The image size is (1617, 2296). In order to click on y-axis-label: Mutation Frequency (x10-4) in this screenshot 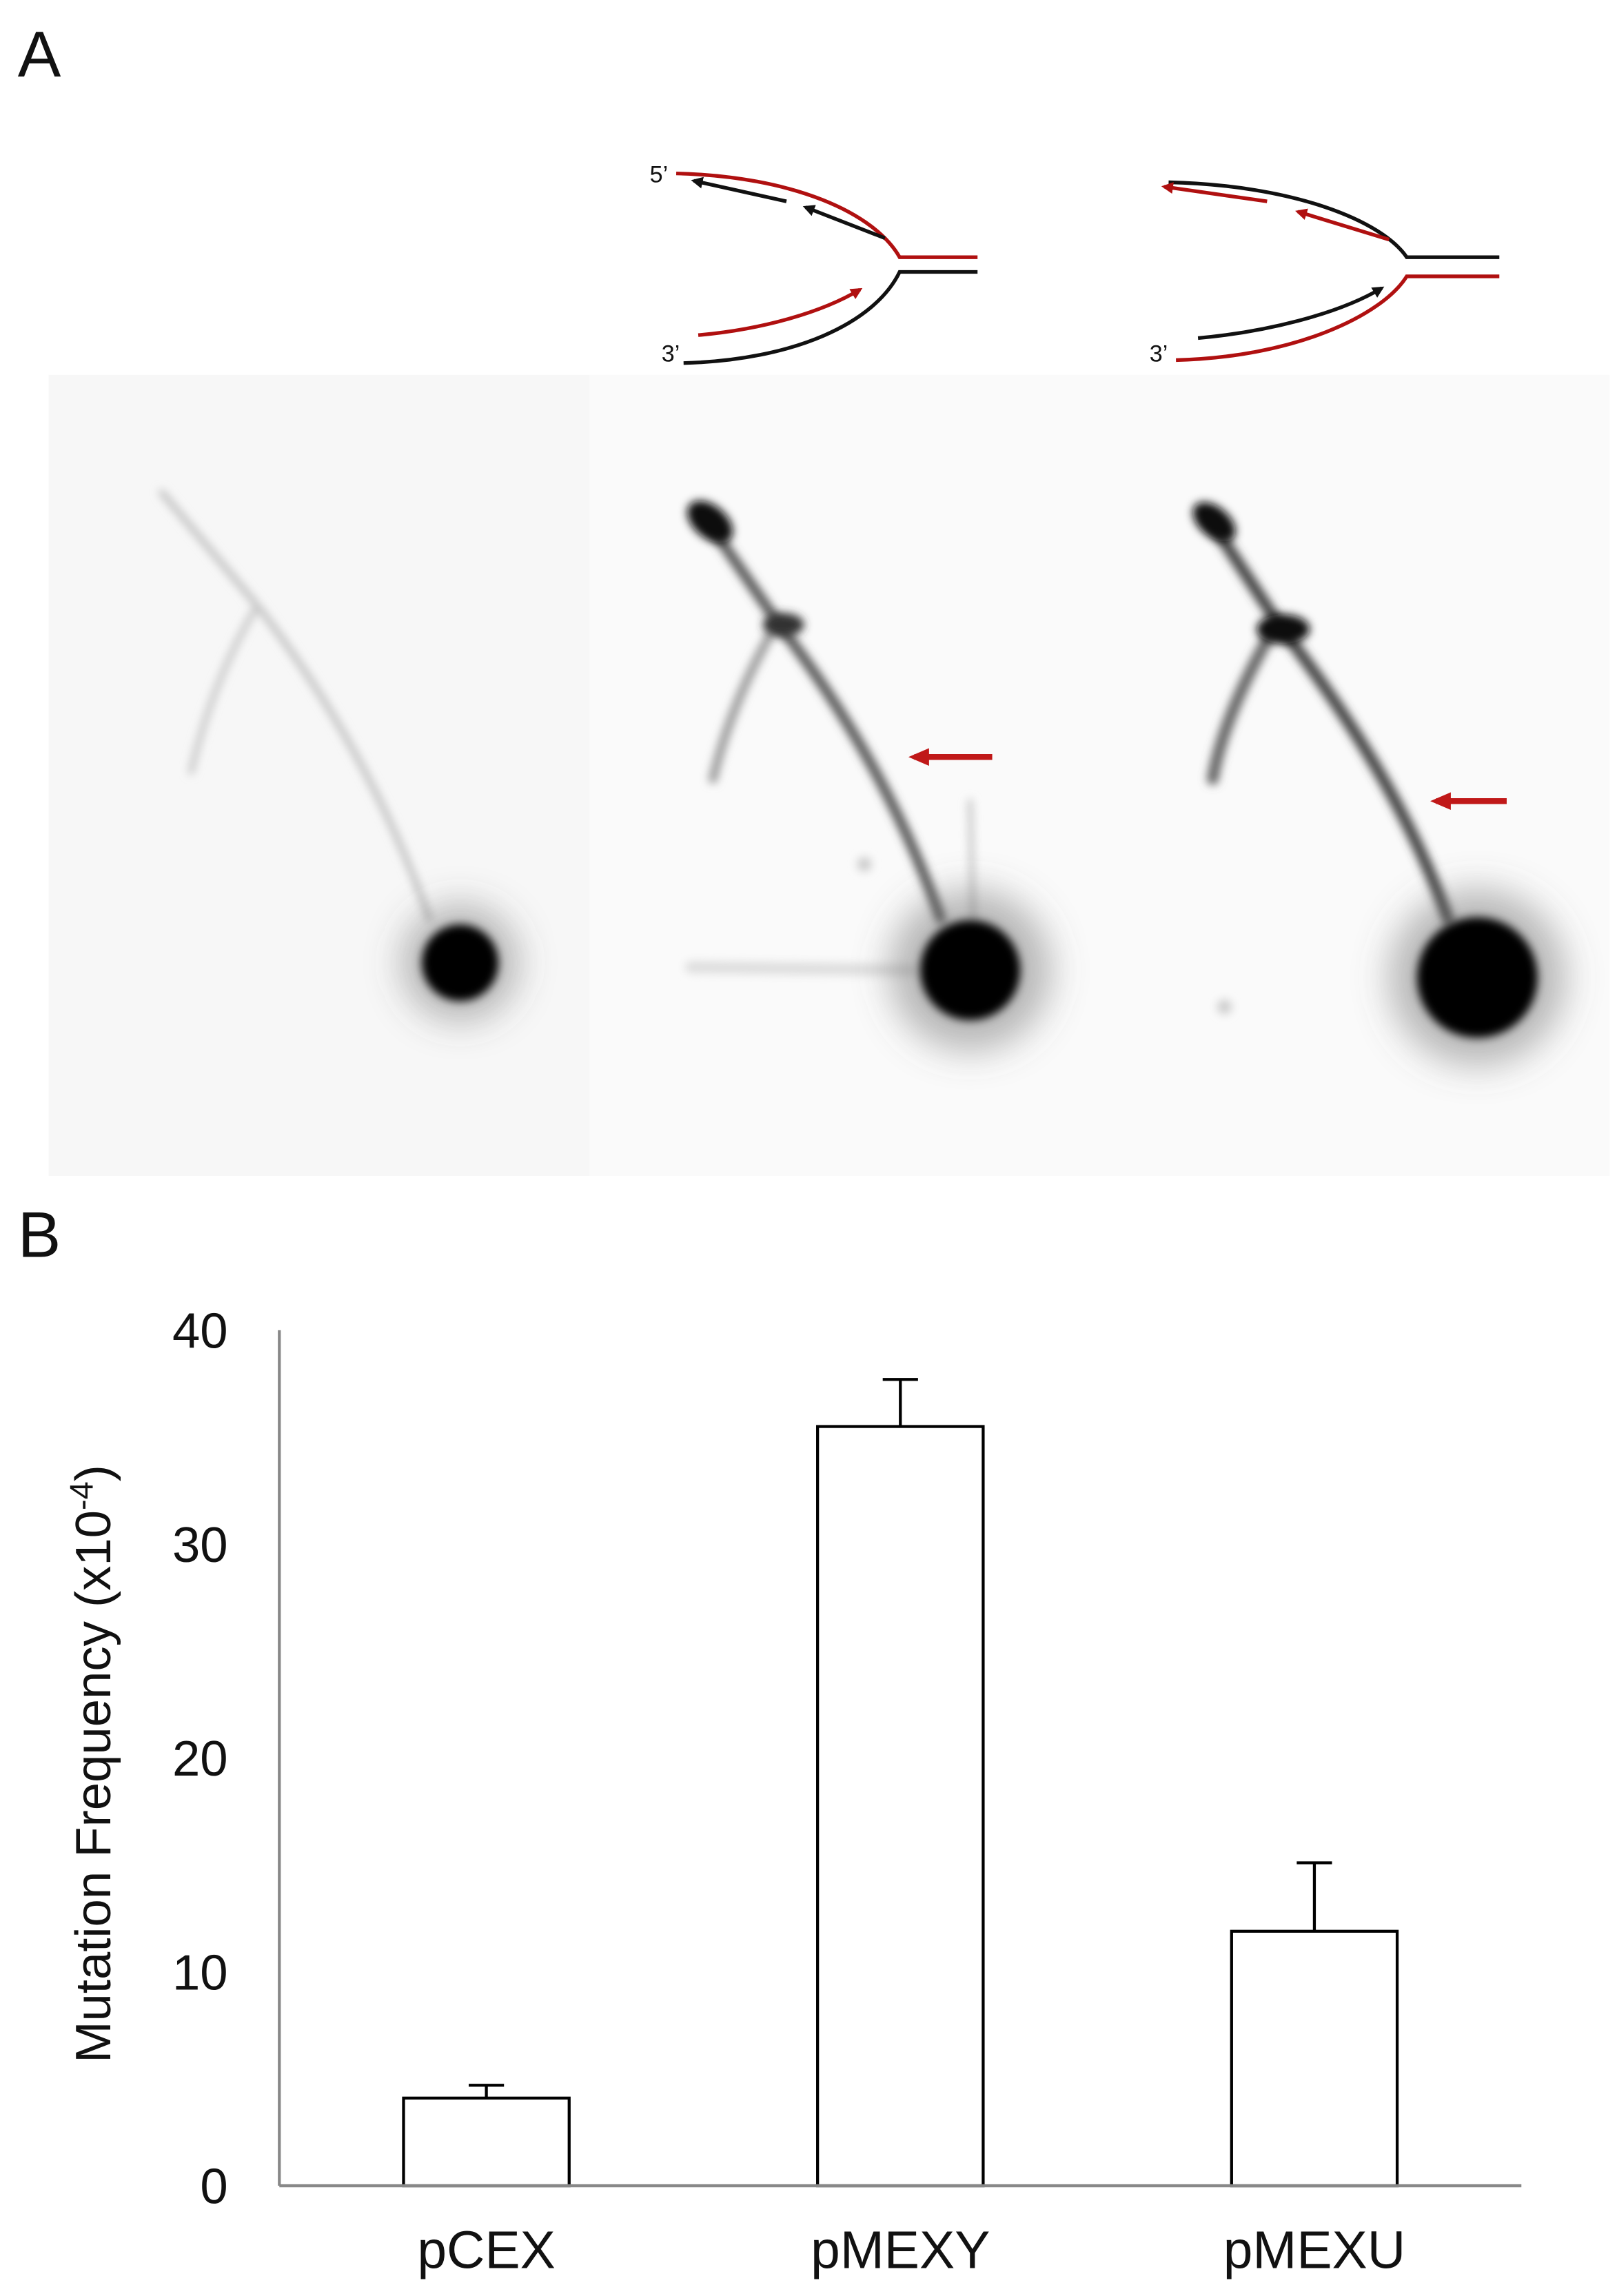, I will do `click(92, 1764)`.